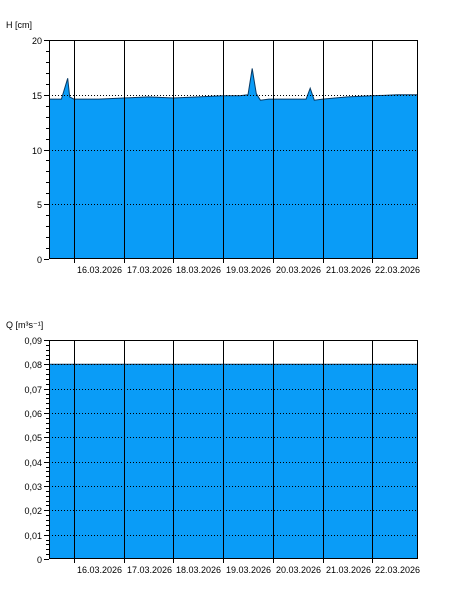 Image resolution: width=450 pixels, height=600 pixels. I want to click on q-chart-ytick-label: 0,04, so click(33, 463).